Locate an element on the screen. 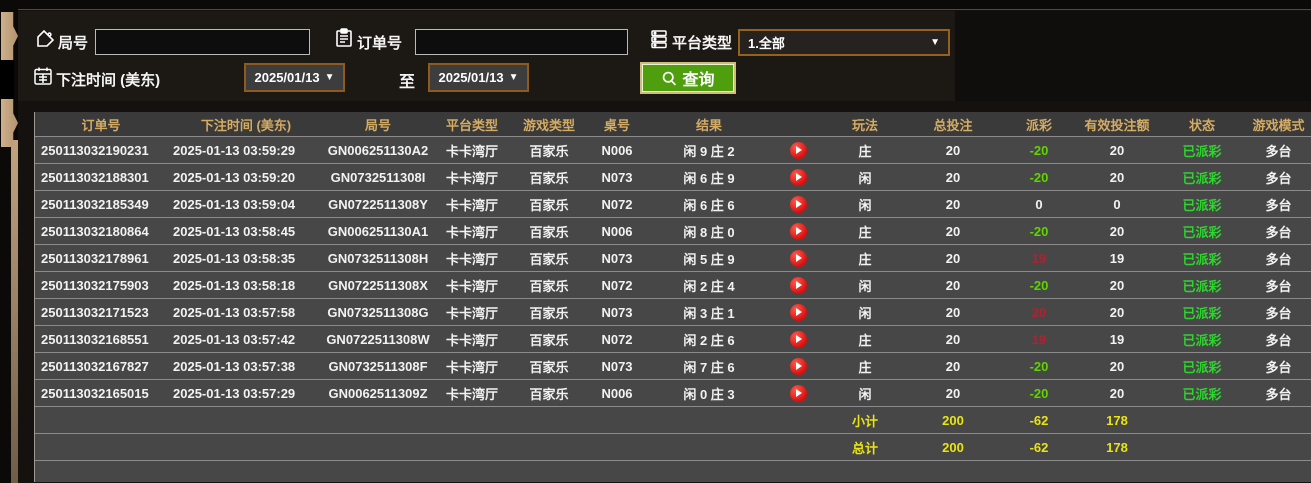 The height and width of the screenshot is (483, 1311). cell-order: 250113032175903 is located at coordinates (95, 285).